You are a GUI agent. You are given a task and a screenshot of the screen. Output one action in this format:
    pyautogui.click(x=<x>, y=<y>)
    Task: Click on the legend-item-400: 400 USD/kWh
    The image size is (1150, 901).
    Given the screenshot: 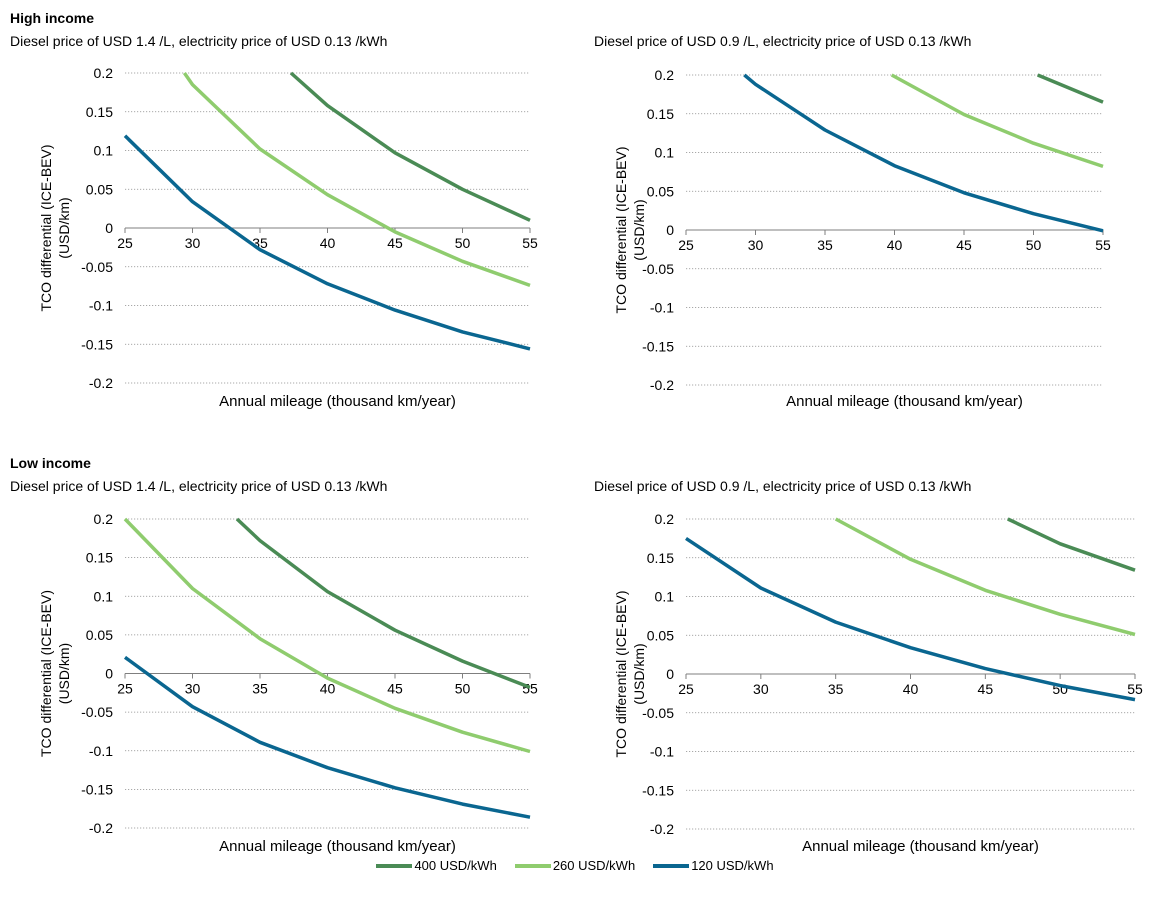 What is the action you would take?
    pyautogui.click(x=436, y=865)
    